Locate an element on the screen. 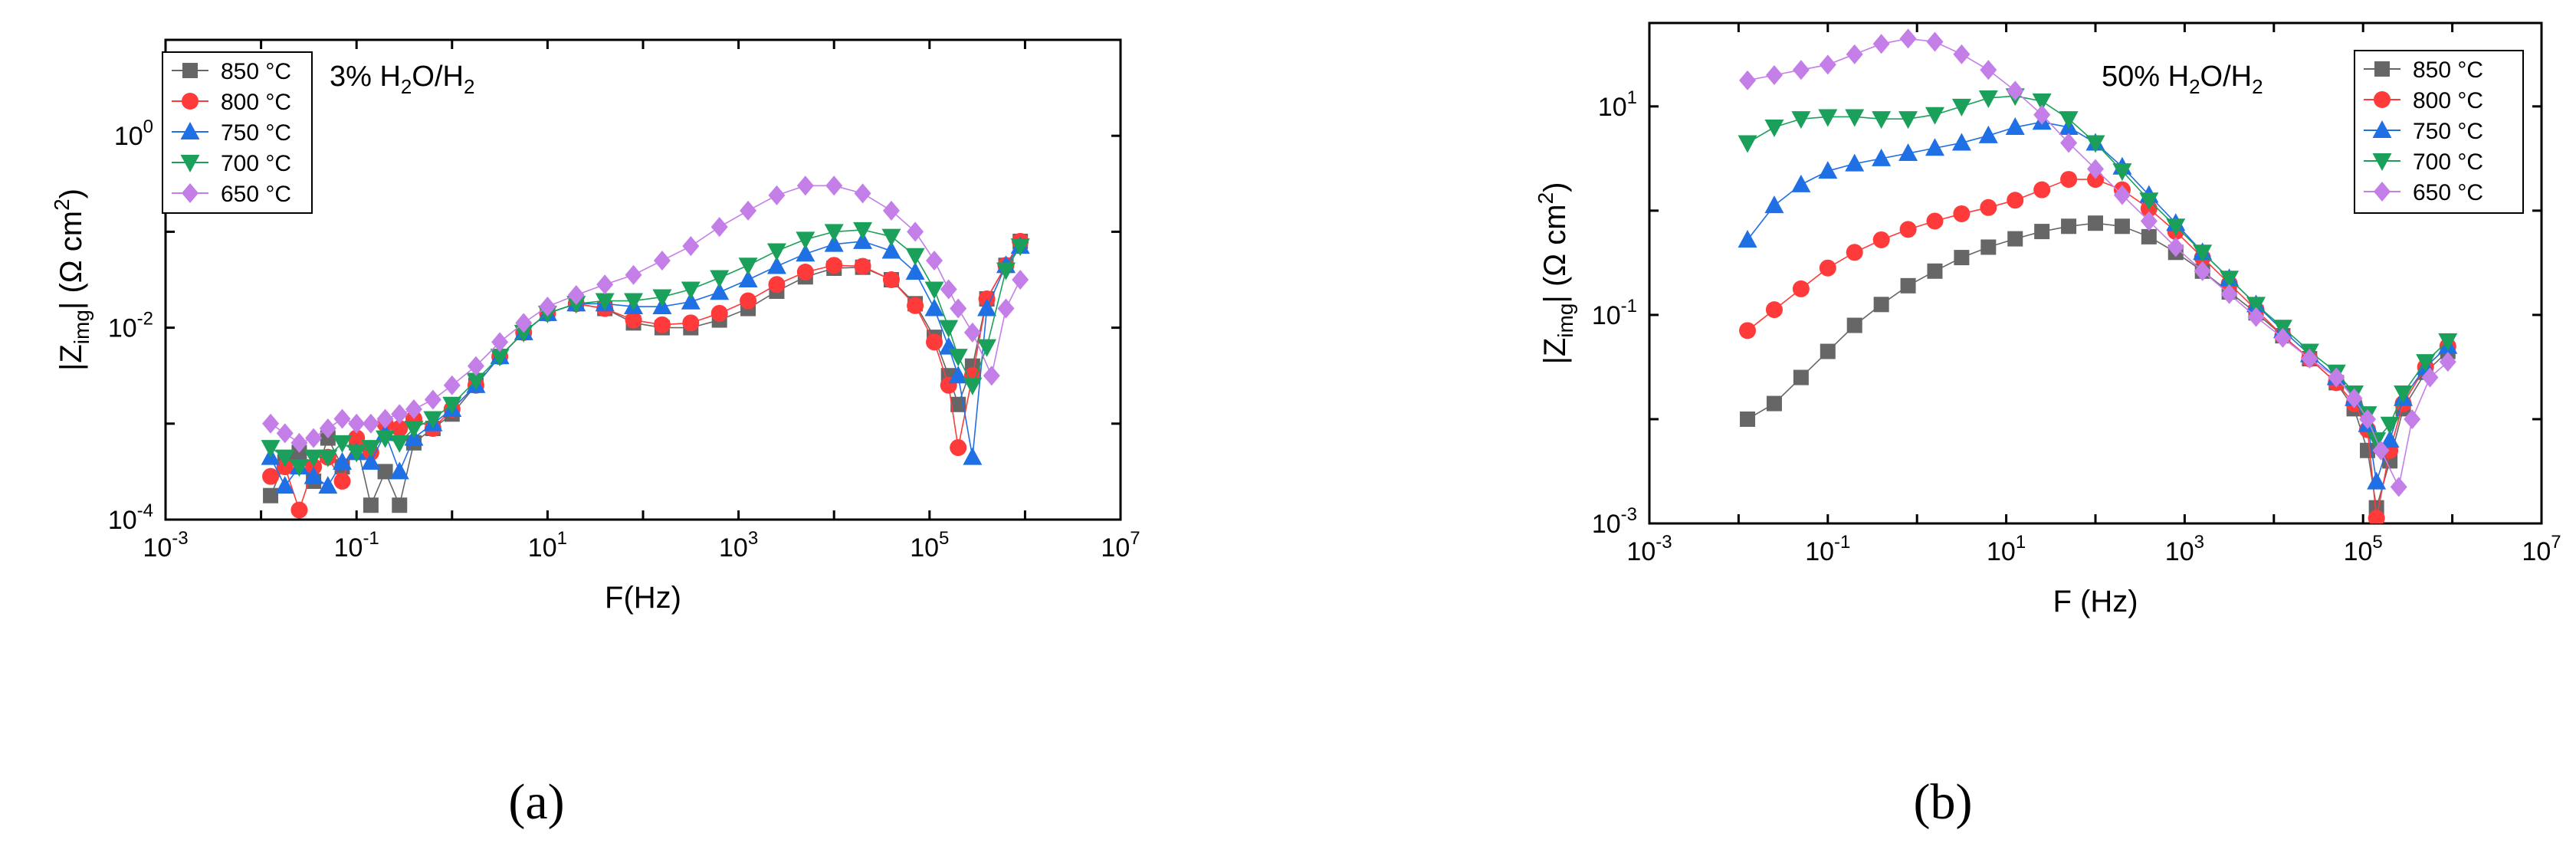 The height and width of the screenshot is (866, 2576). legend-label: 700 °C is located at coordinates (256, 163).